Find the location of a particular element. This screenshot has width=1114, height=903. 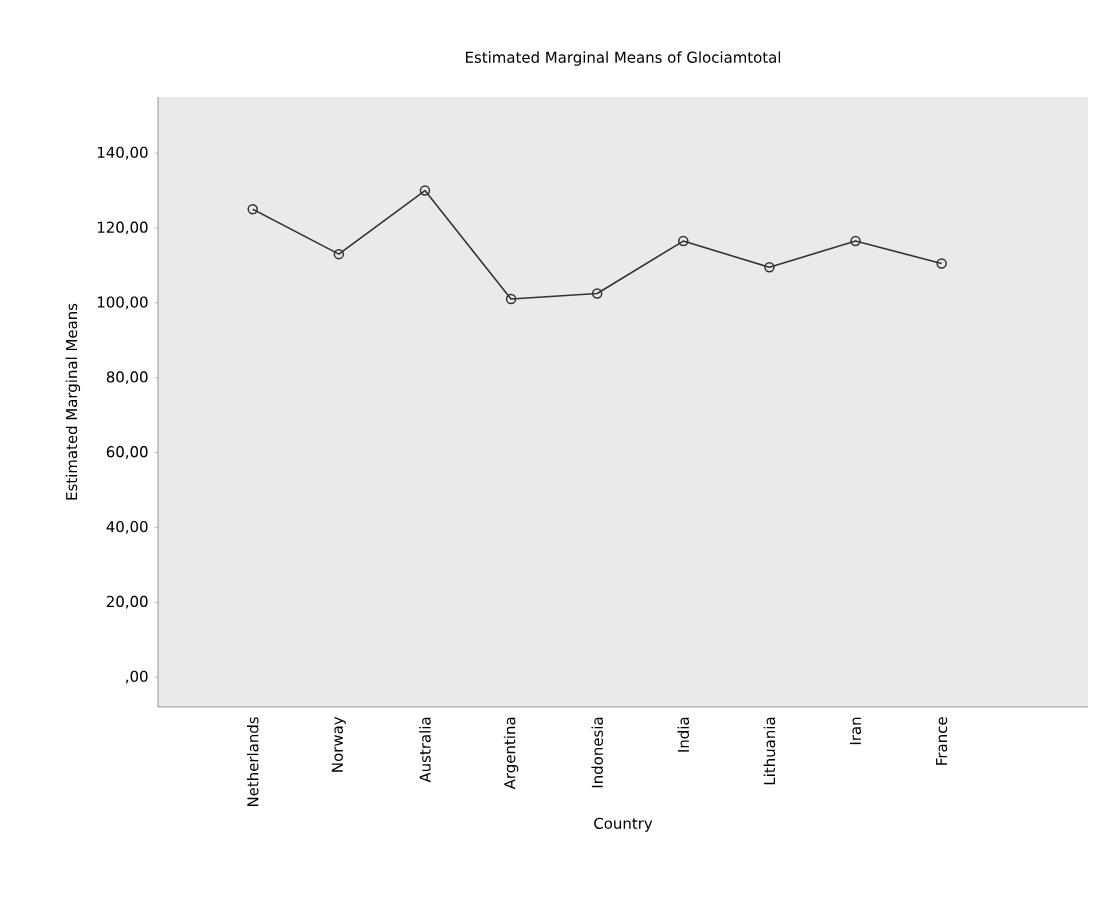

y-tick-label: ,00 is located at coordinates (136, 677).